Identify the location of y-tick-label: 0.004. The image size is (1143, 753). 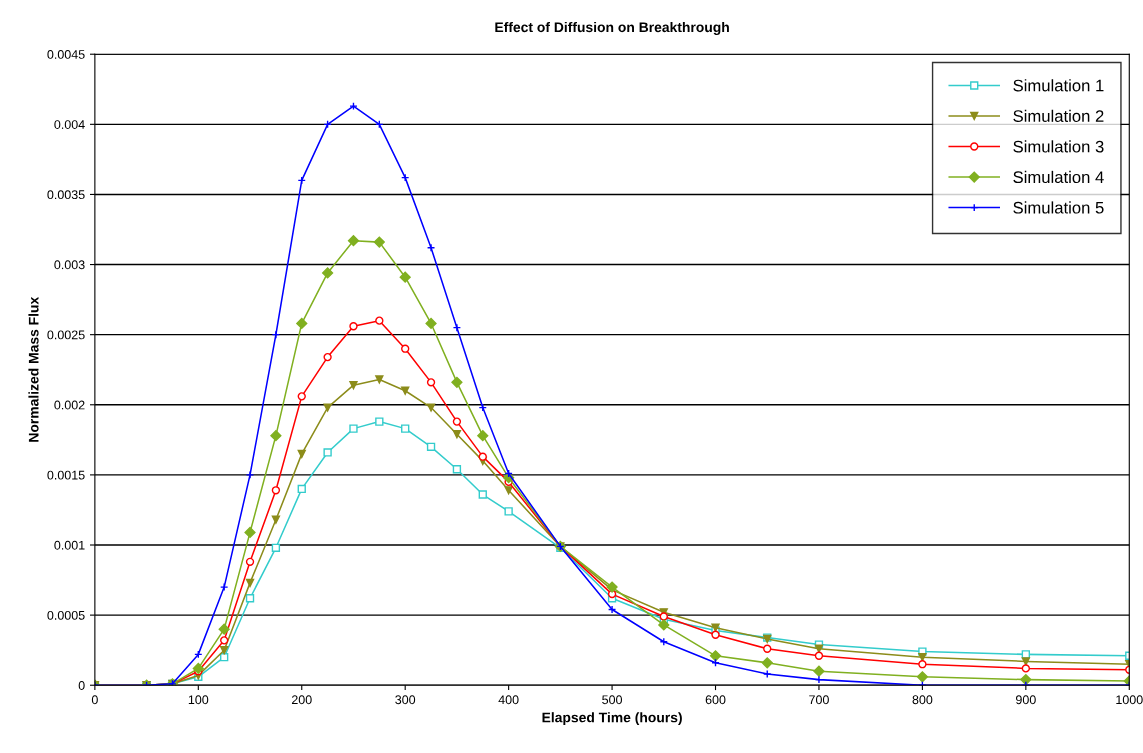
(69, 124).